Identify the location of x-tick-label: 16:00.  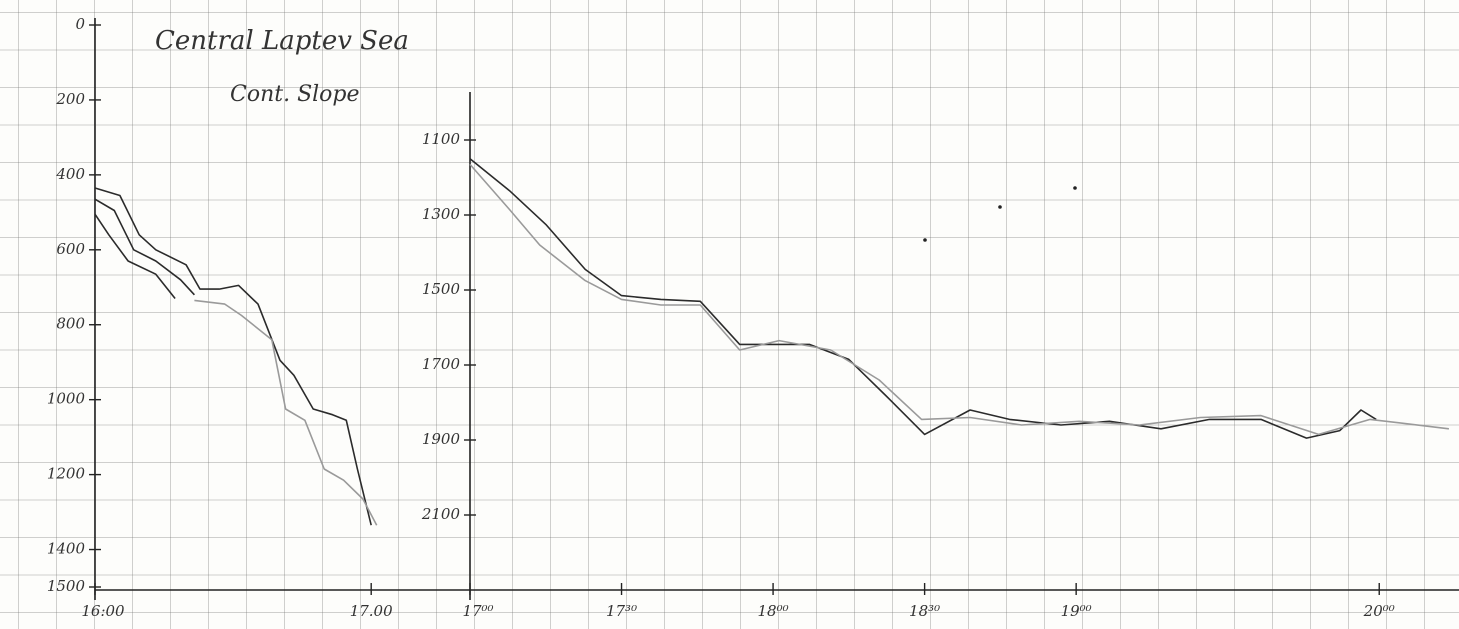
(103, 611).